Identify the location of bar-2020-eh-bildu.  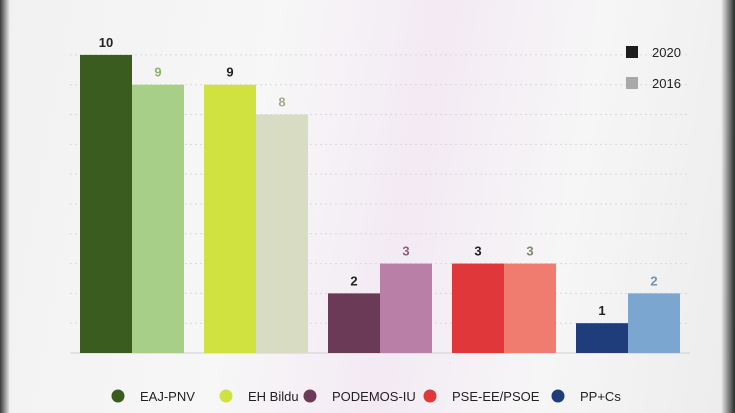
(230, 218).